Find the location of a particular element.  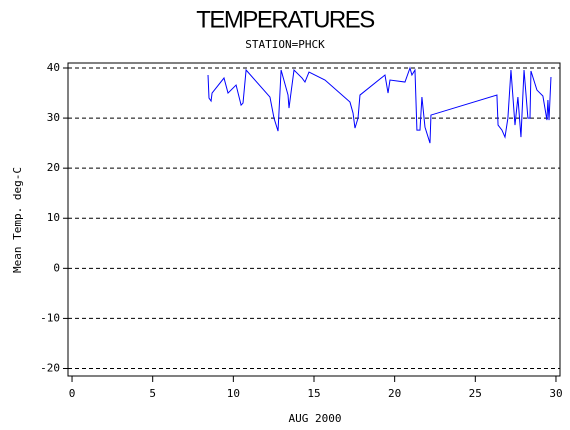

y-axis-label: Mean Temp. deg-C is located at coordinates (17, 220).